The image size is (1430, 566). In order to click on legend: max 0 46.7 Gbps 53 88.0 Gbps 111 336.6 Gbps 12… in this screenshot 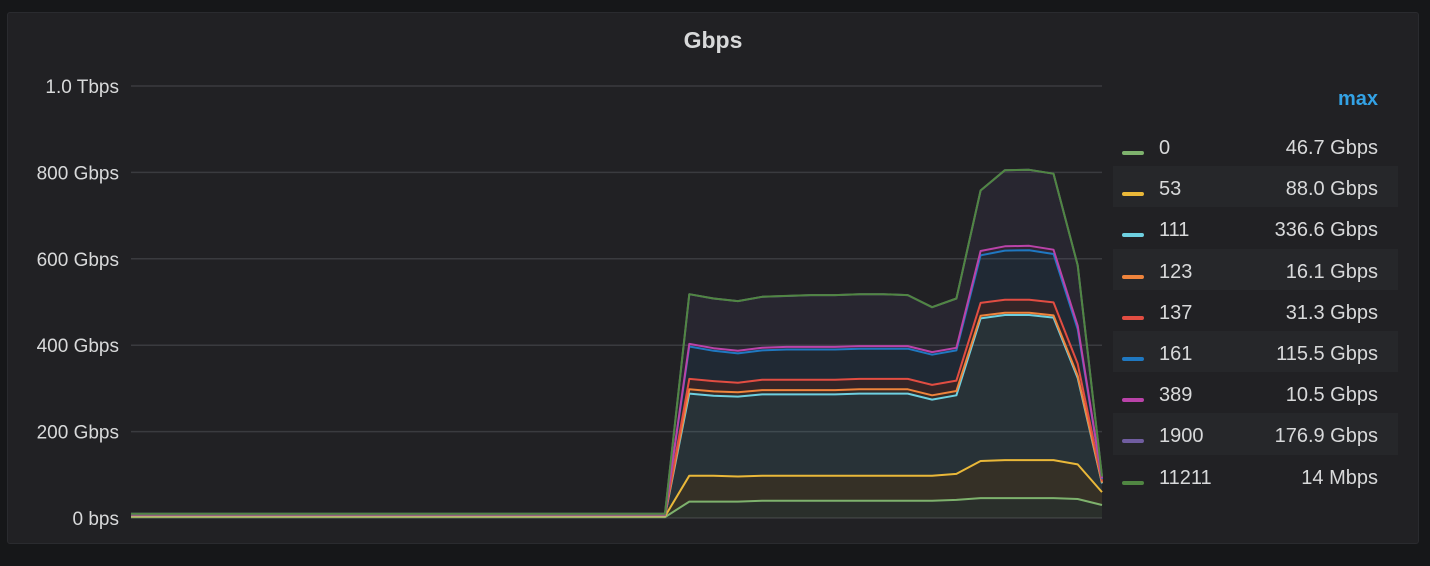, I will do `click(1255, 290)`.